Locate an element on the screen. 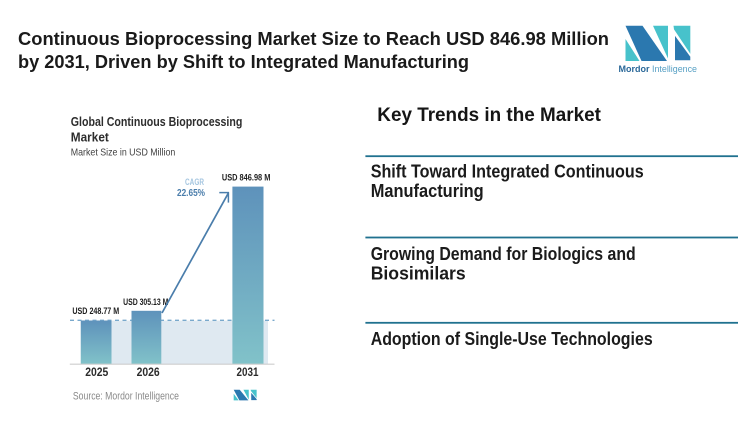 This screenshot has width=750, height=424. svg-text:Shift Toward Integrated Contin: Shift Toward Integrated Continuous is located at coordinates (507, 171).